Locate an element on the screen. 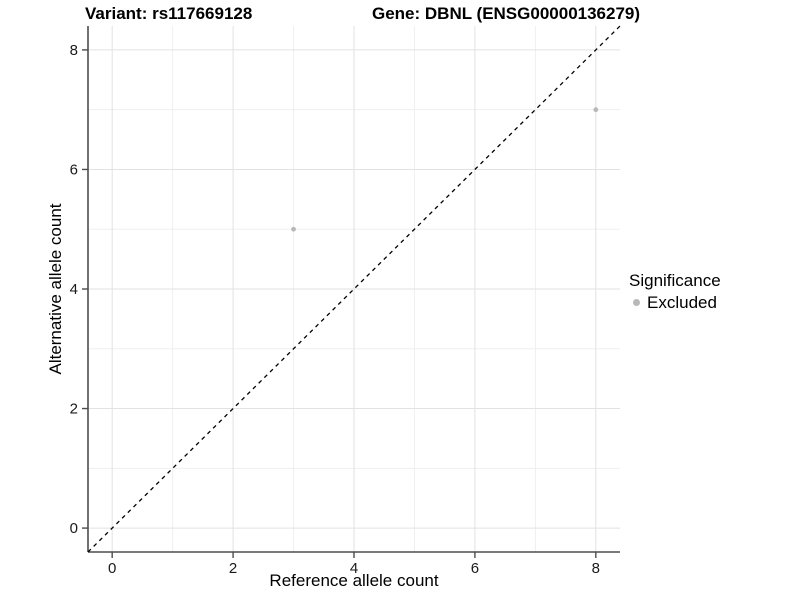 This screenshot has width=800, height=600. y-tick-label: 4 is located at coordinates (74, 289).